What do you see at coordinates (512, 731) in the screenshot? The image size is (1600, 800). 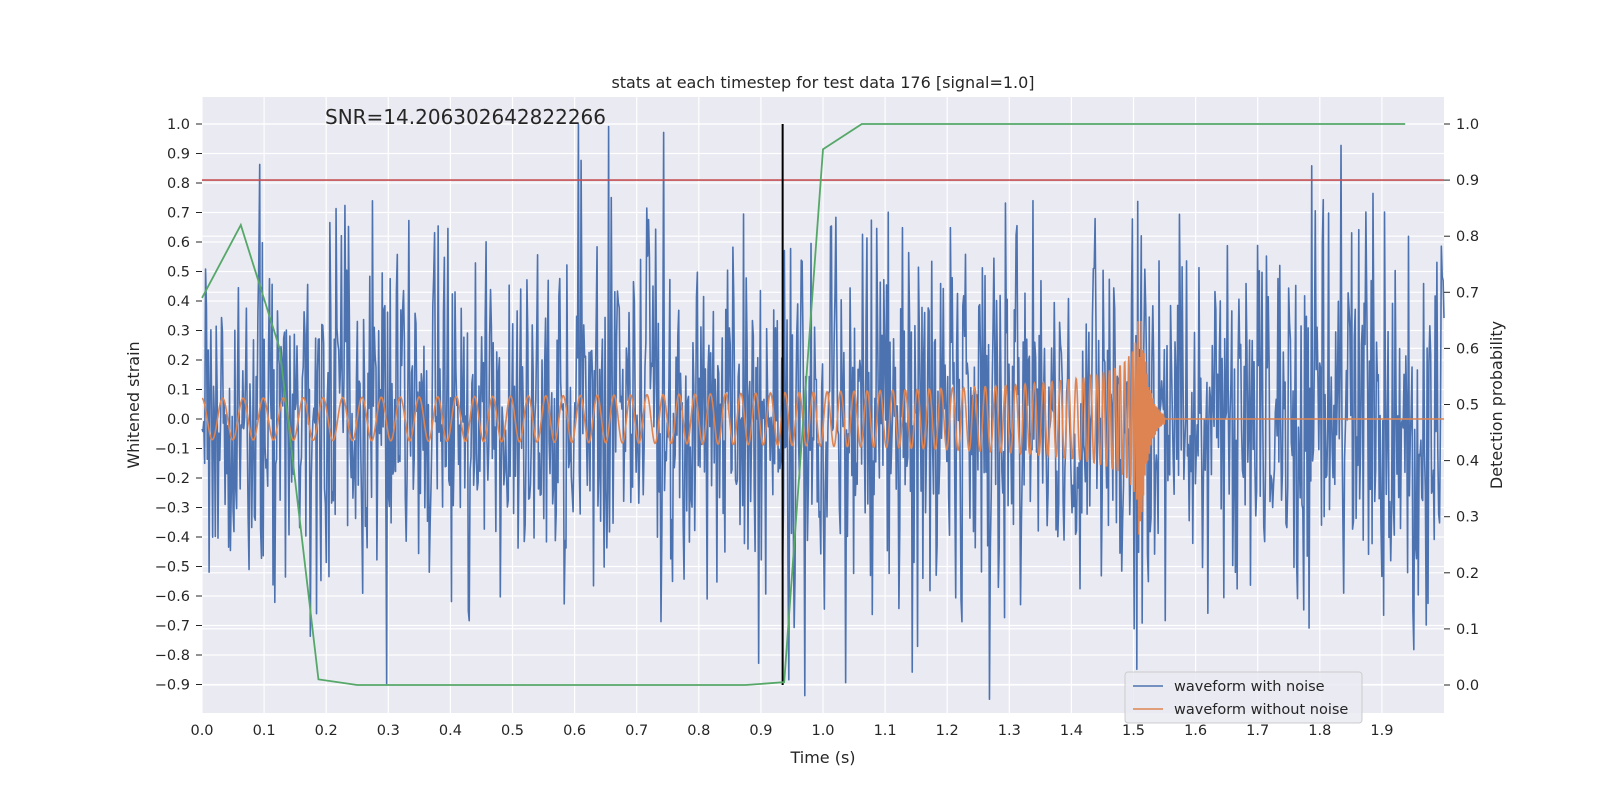 I see `x-tick-label: 0.5` at bounding box center [512, 731].